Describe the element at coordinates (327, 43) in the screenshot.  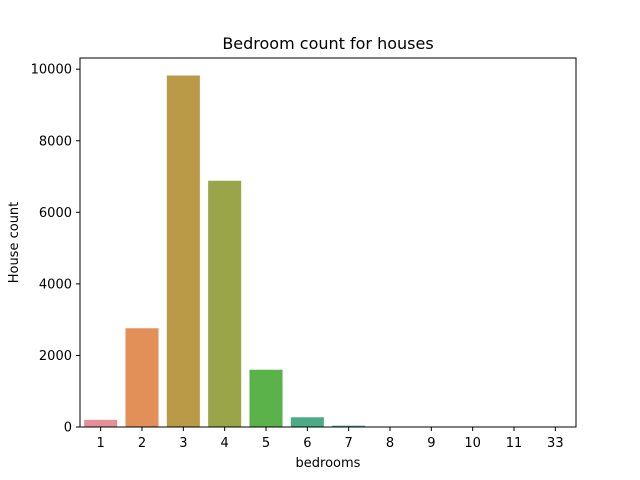
I see `chart-title: Bedroom count for houses` at that location.